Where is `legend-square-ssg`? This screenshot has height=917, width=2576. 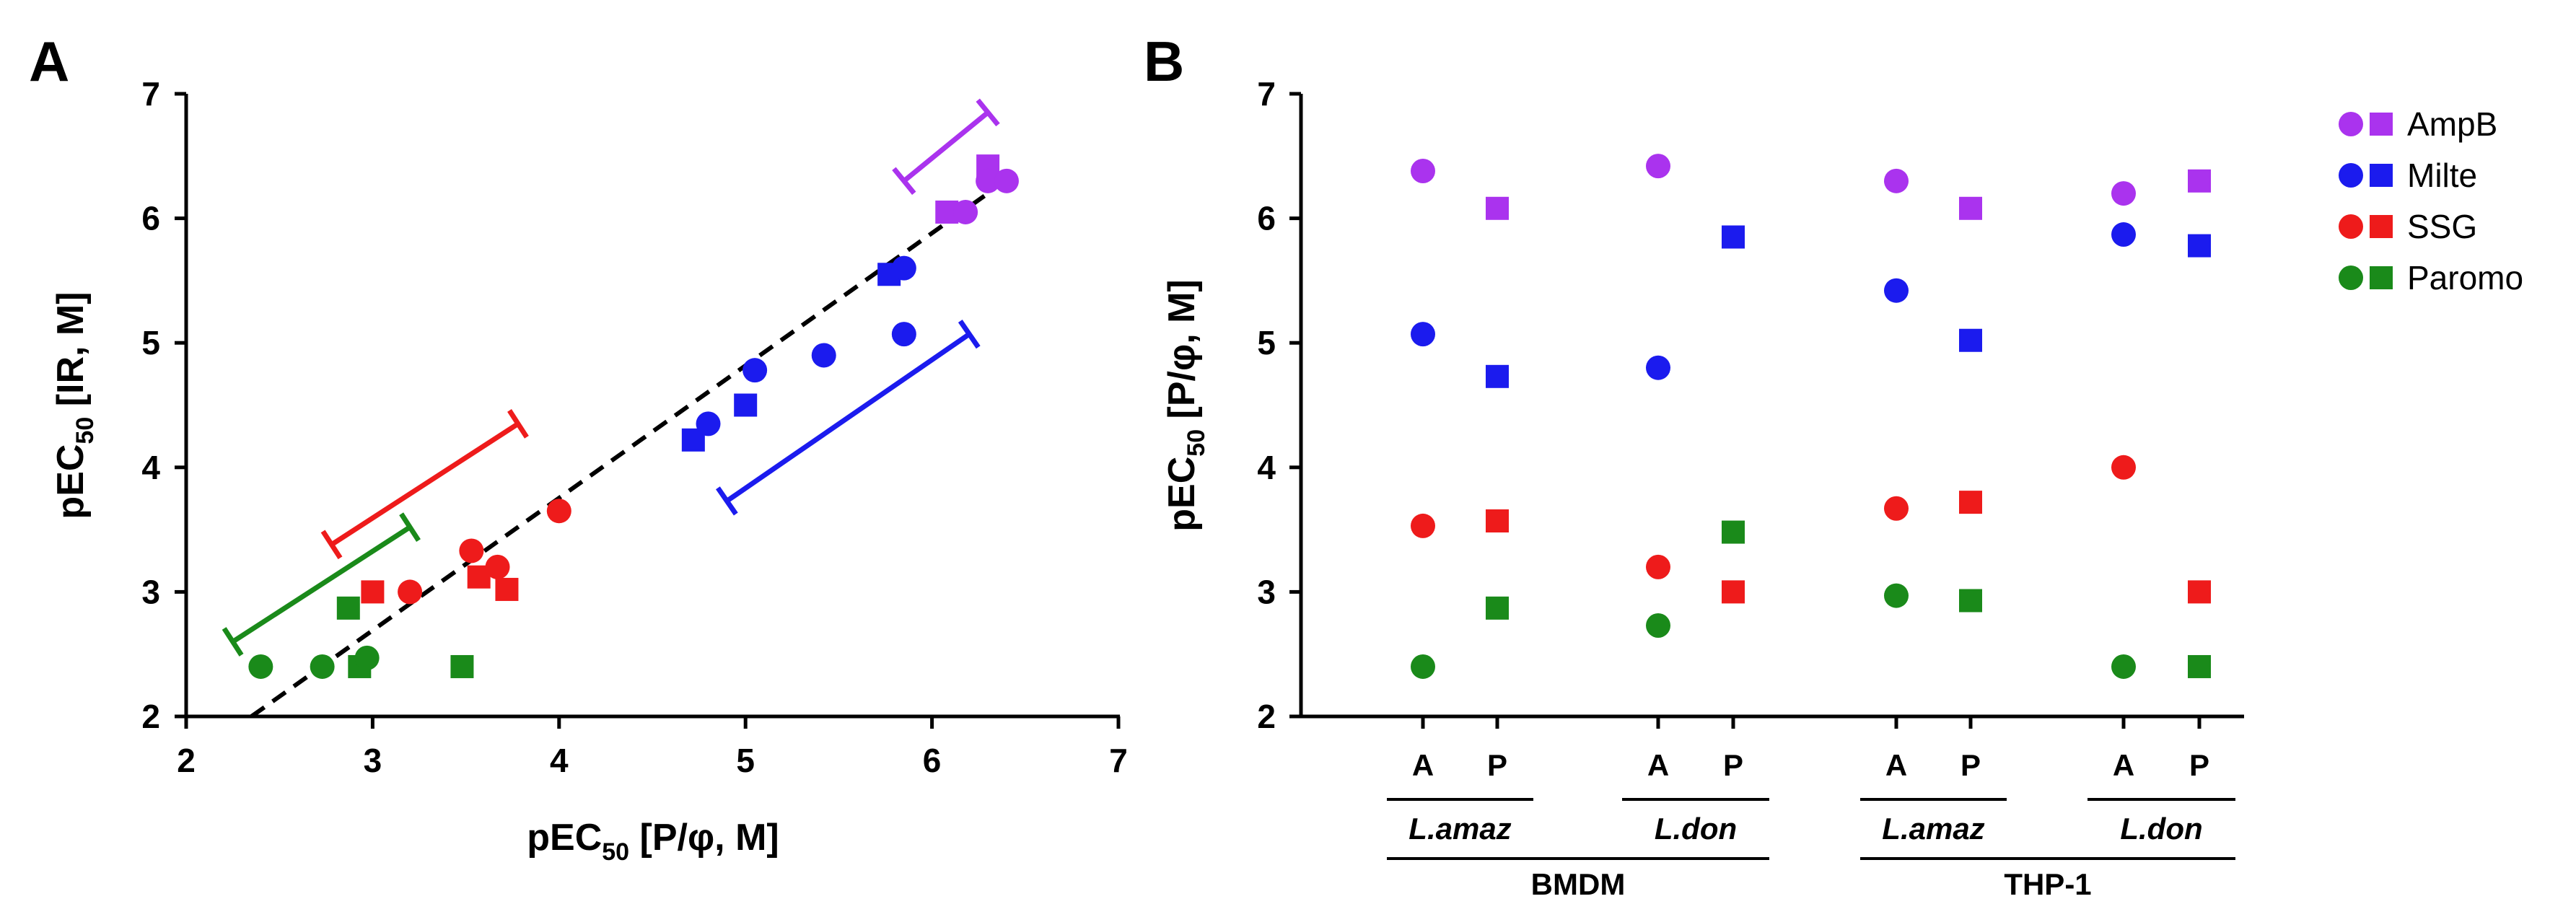 legend-square-ssg is located at coordinates (2381, 226).